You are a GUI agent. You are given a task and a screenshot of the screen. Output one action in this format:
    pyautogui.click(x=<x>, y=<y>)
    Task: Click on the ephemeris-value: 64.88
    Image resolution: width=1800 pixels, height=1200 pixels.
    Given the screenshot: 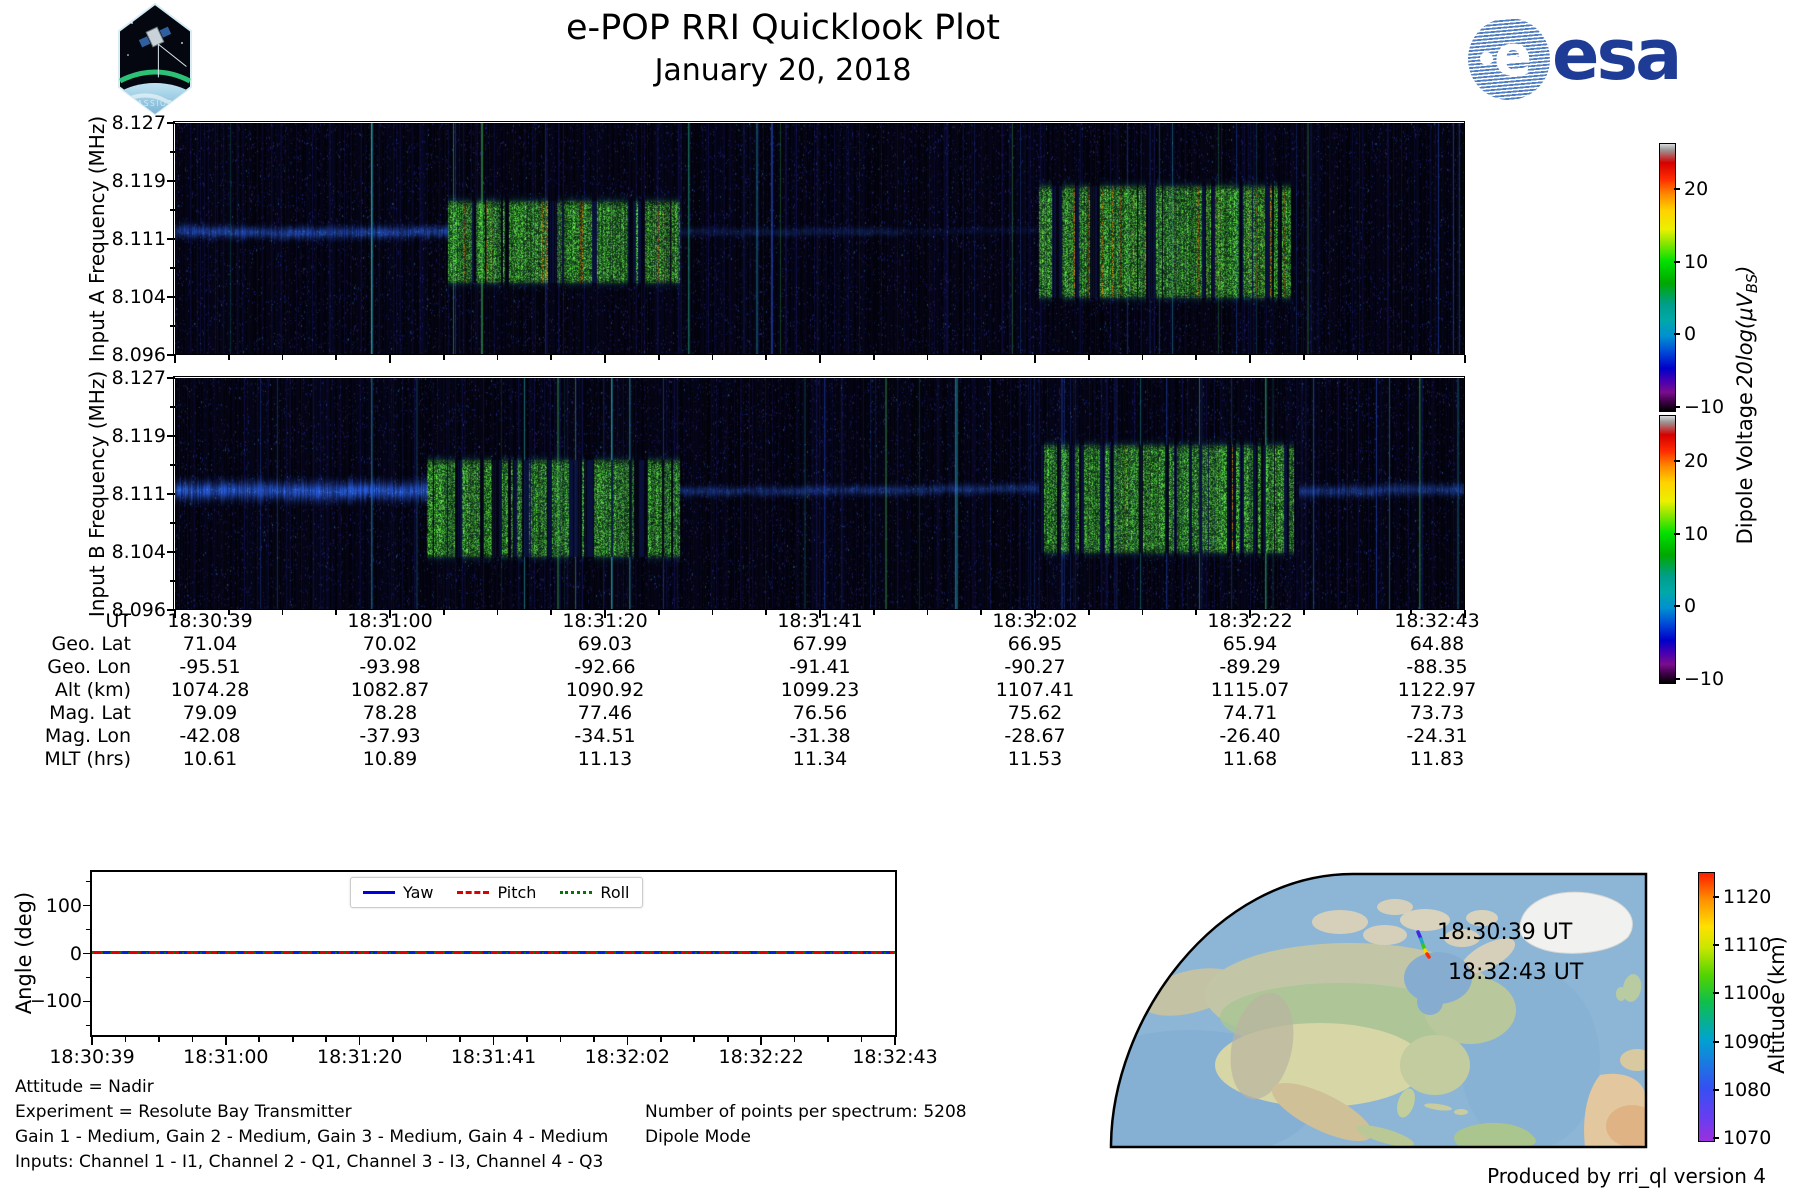 What is the action you would take?
    pyautogui.click(x=1437, y=644)
    